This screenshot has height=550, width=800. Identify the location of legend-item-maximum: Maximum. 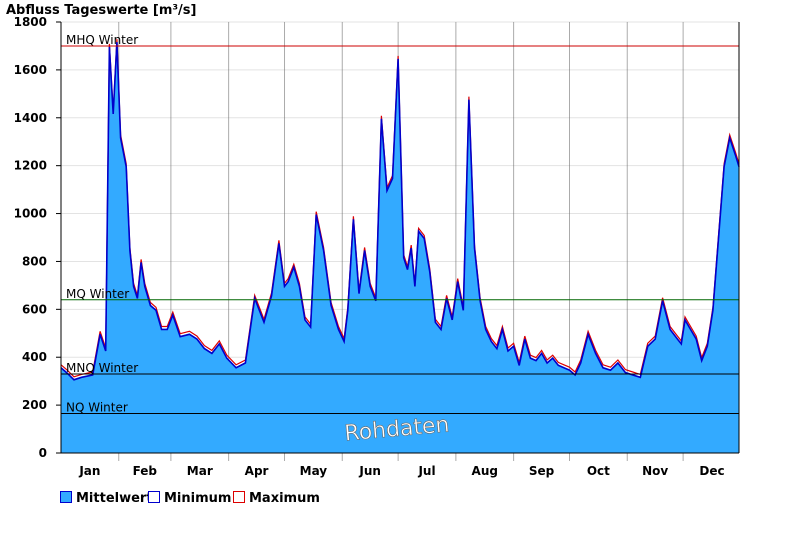
(276, 498).